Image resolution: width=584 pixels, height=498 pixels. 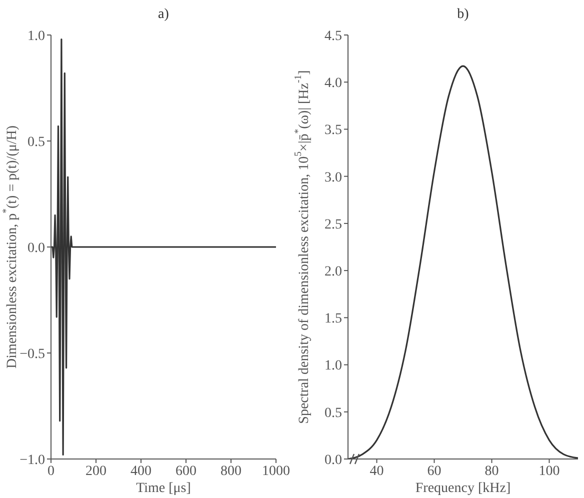 I want to click on x-tick-label: 400, so click(x=141, y=471).